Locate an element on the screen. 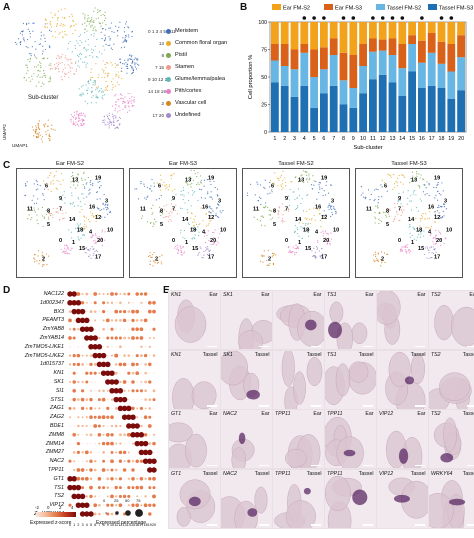 Image resolution: width=474 pixels, height=538 pixels. cluster-number: 13 is located at coordinates (75, 180).